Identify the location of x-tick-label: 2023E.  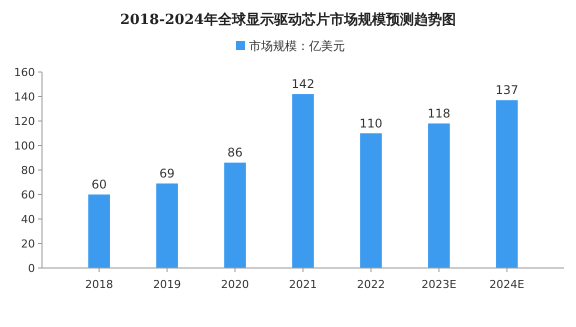
(438, 284).